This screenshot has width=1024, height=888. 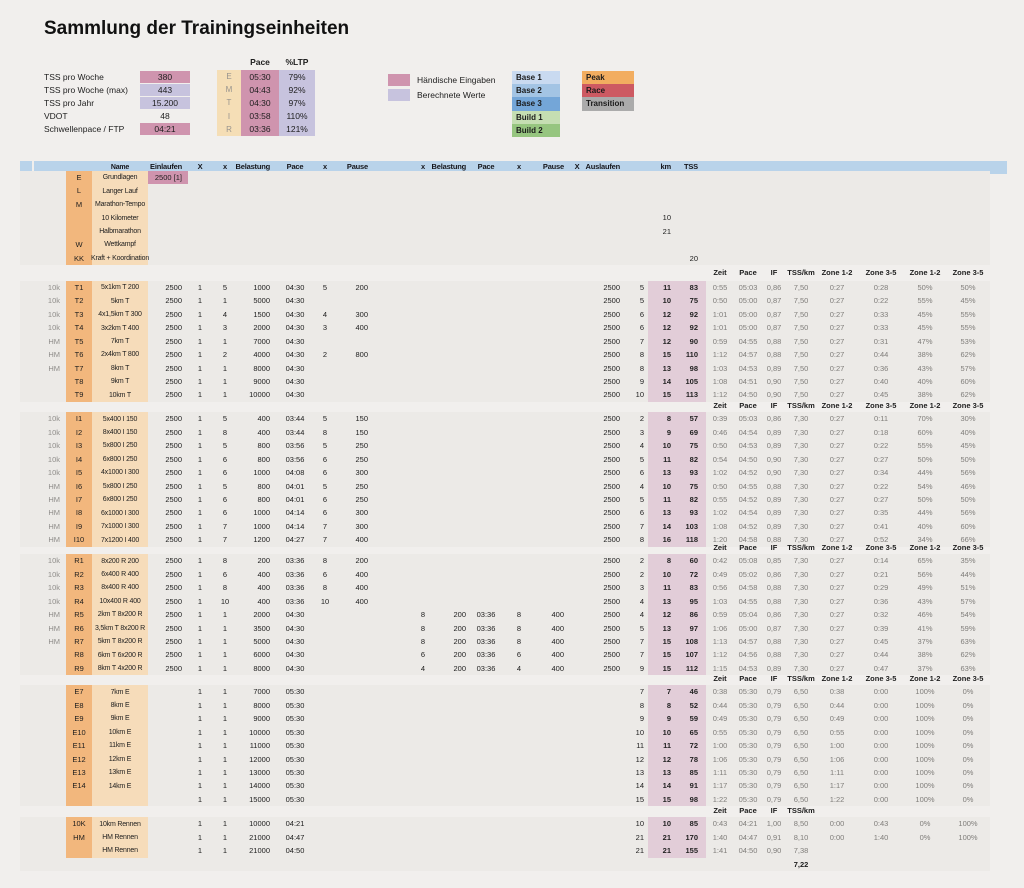 What do you see at coordinates (259, 732) in the screenshot?
I see `cell-belastung: 10000` at bounding box center [259, 732].